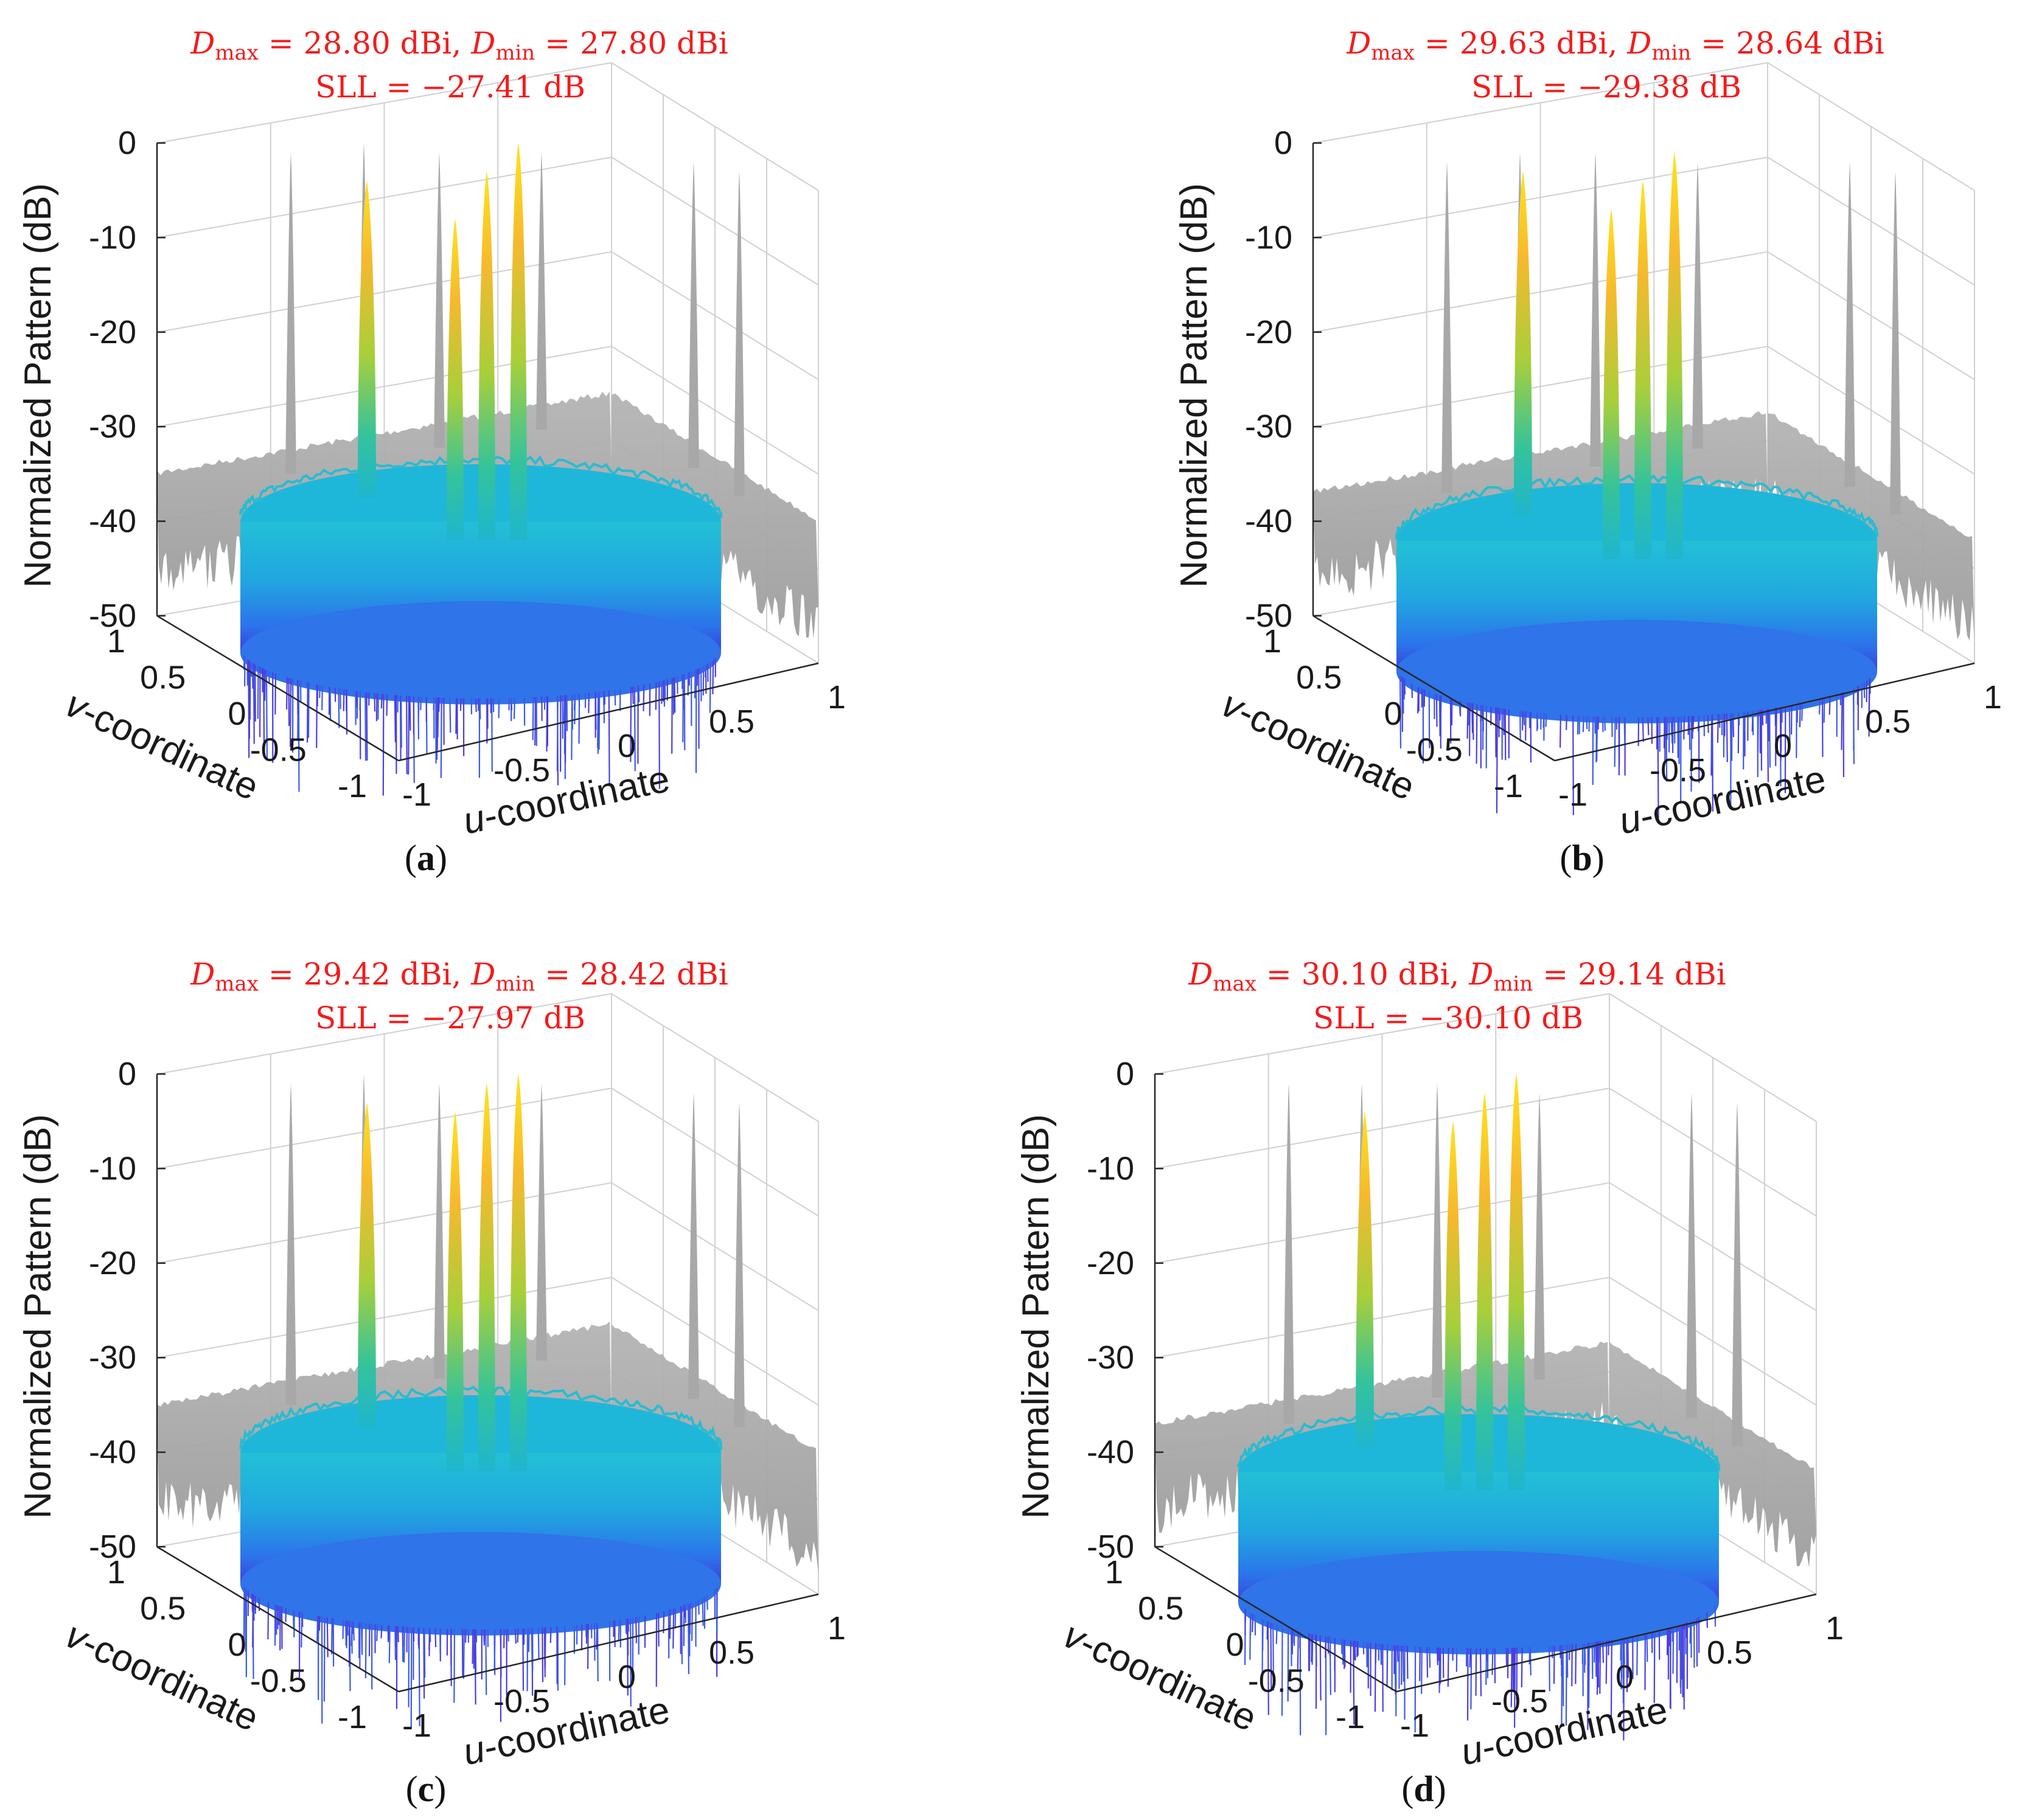 This screenshot has width=2025, height=1820. I want to click on z-tick-label: -20, so click(112, 1263).